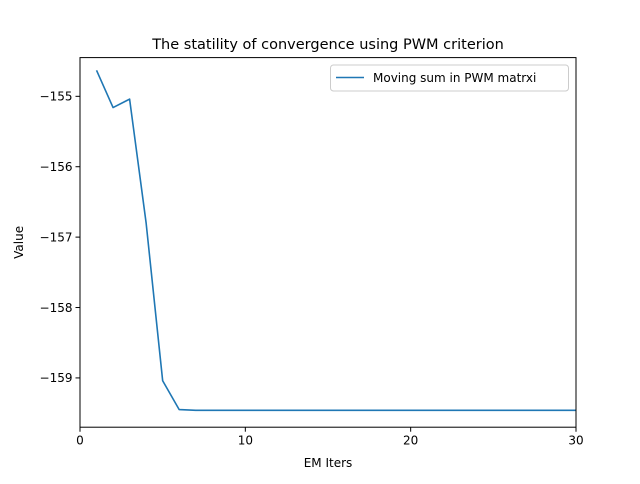  Describe the element at coordinates (410, 441) in the screenshot. I see `x-tick-label: 20` at that location.